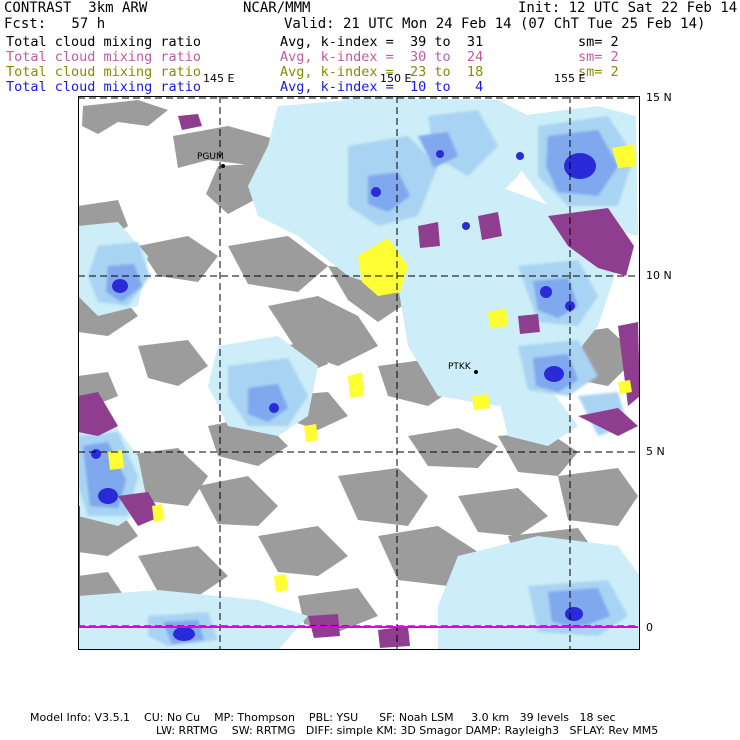 Image resolution: width=740 pixels, height=740 pixels. I want to click on legend-field-4: Total cloud mixing ratio, so click(104, 87).